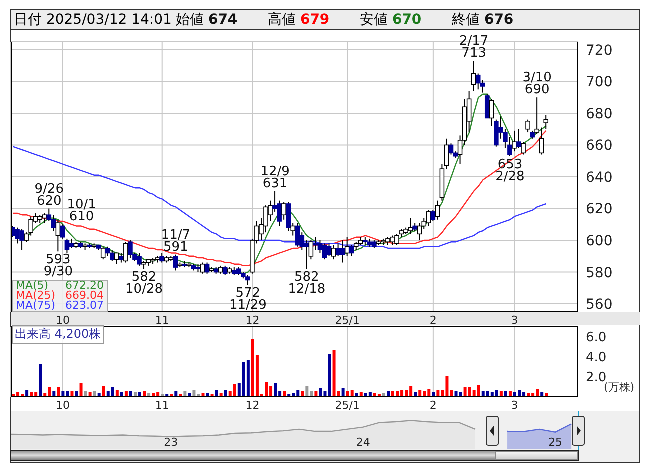  What do you see at coordinates (599, 82) in the screenshot?
I see `y-tick-label: 700` at bounding box center [599, 82].